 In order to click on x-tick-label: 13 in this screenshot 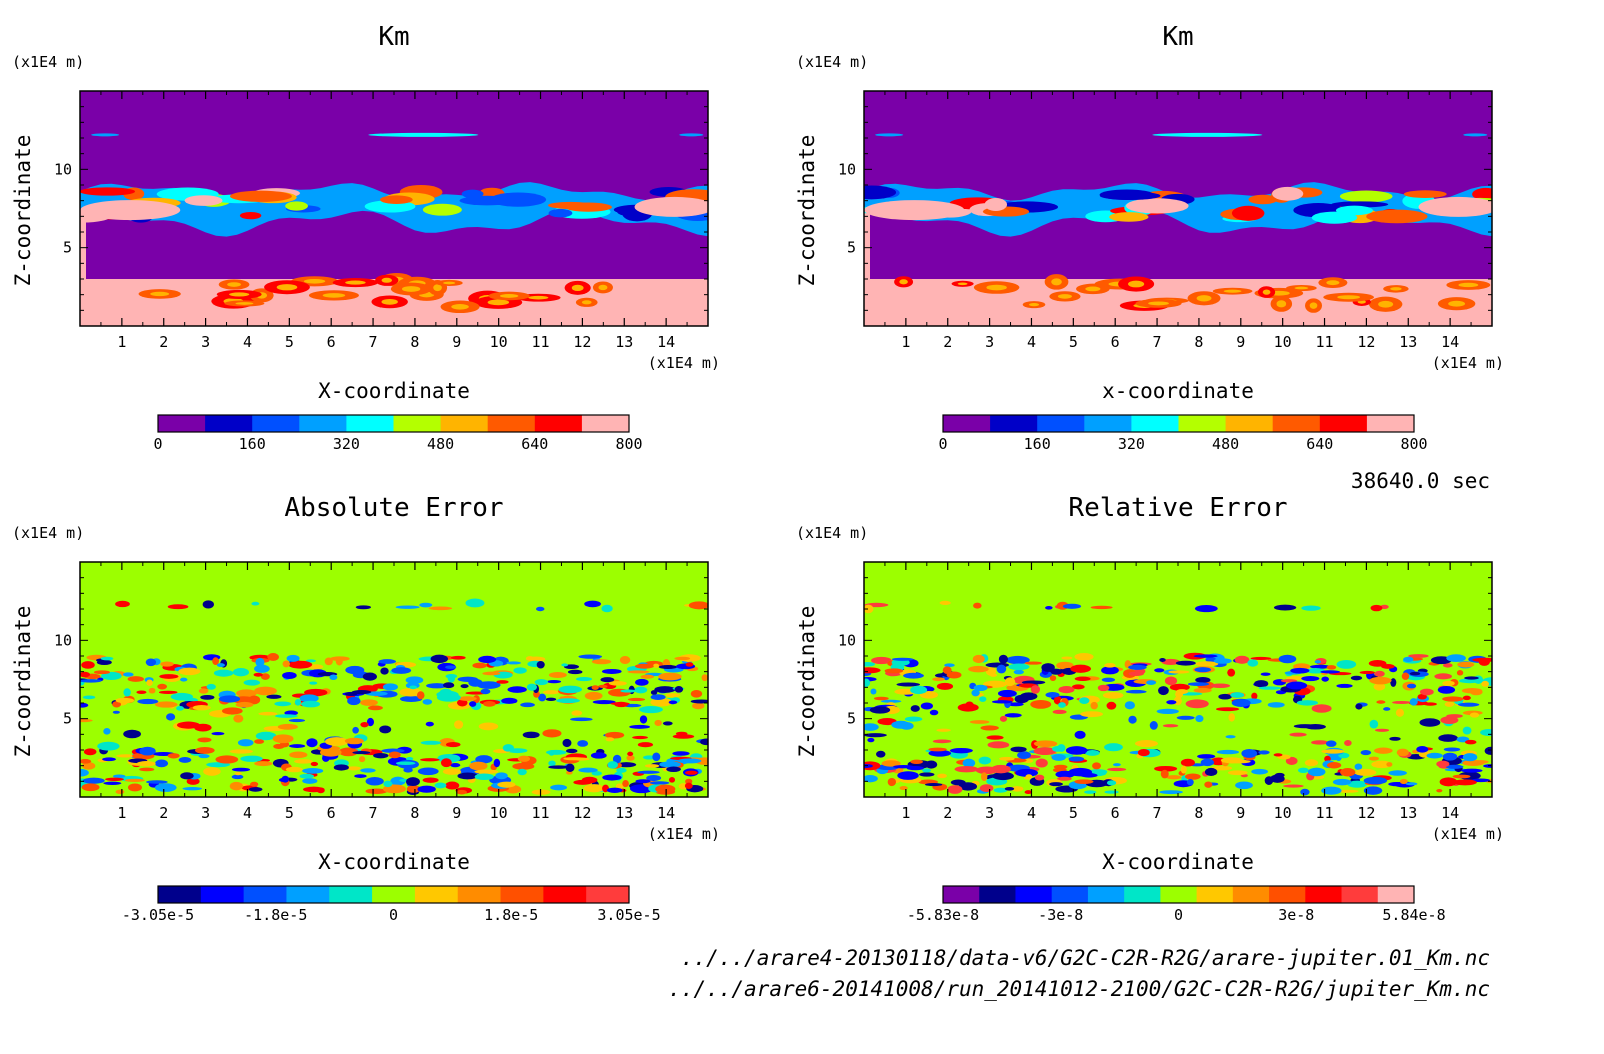, I will do `click(1408, 813)`.